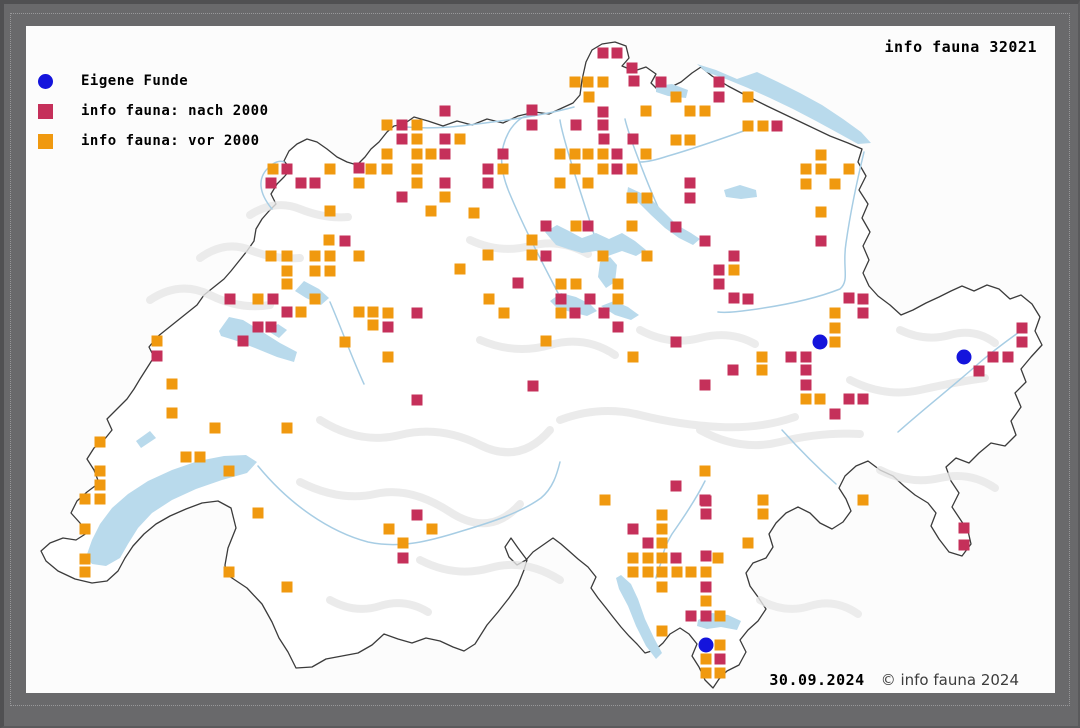  Describe the element at coordinates (45, 111) in the screenshot. I see `nach-2000-square-icon` at that location.